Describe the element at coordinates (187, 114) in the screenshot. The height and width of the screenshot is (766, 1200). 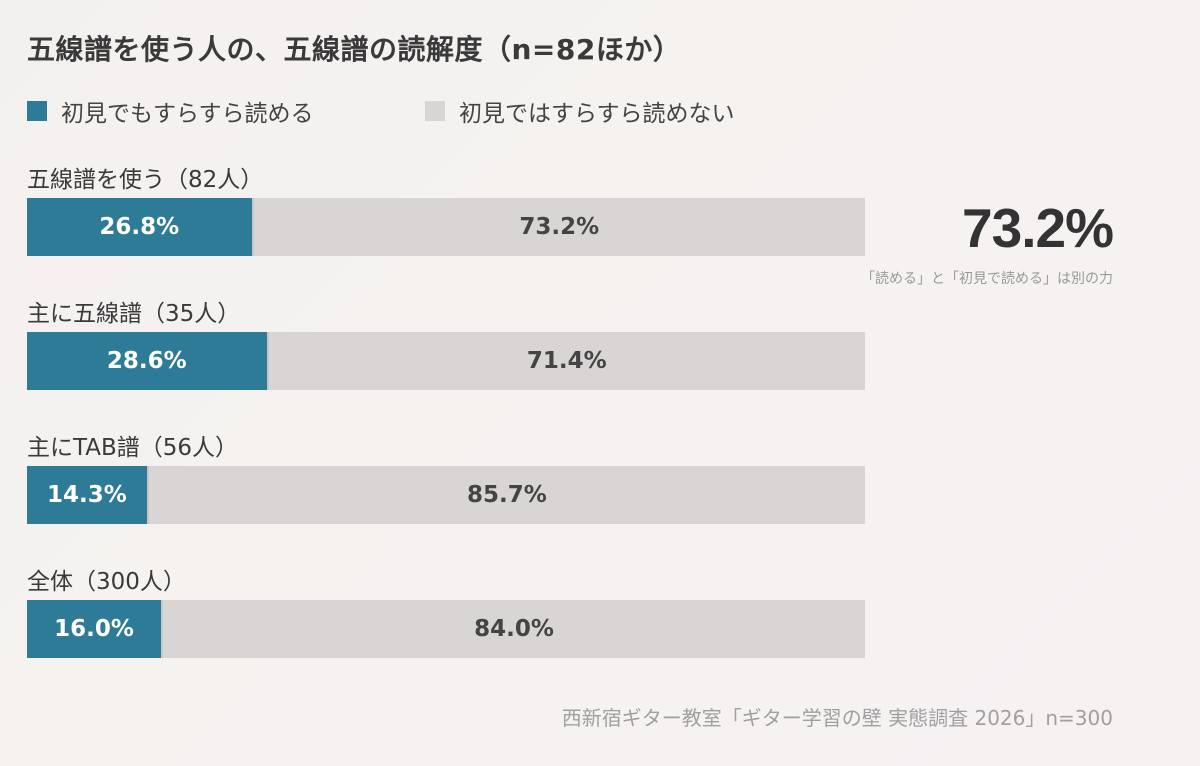
I see `legend-label-read: 初見でもすらすら読める` at that location.